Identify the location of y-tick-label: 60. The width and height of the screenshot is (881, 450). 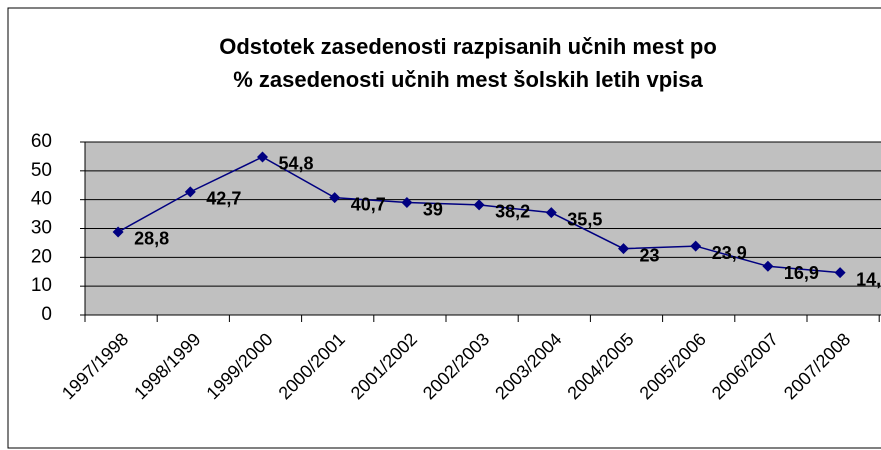
(41, 141).